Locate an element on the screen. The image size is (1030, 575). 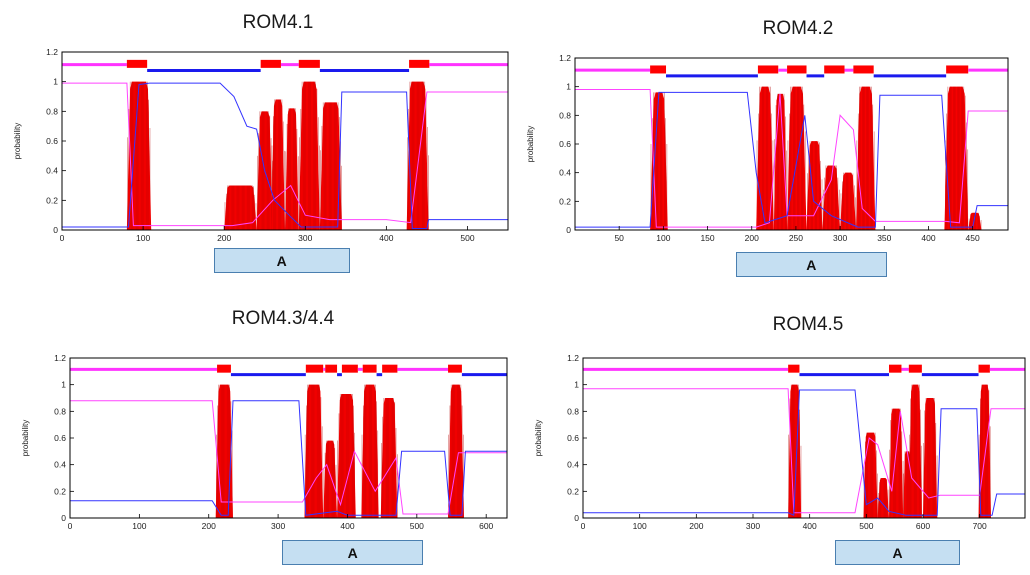
x-tick-label: 0 is located at coordinates (62, 238).